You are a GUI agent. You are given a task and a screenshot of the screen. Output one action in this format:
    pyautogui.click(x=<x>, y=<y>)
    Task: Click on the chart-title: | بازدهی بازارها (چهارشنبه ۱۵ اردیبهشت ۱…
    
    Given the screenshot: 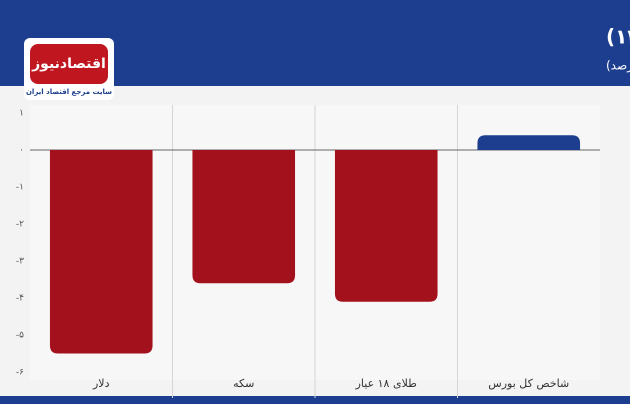 What is the action you would take?
    pyautogui.click(x=618, y=37)
    